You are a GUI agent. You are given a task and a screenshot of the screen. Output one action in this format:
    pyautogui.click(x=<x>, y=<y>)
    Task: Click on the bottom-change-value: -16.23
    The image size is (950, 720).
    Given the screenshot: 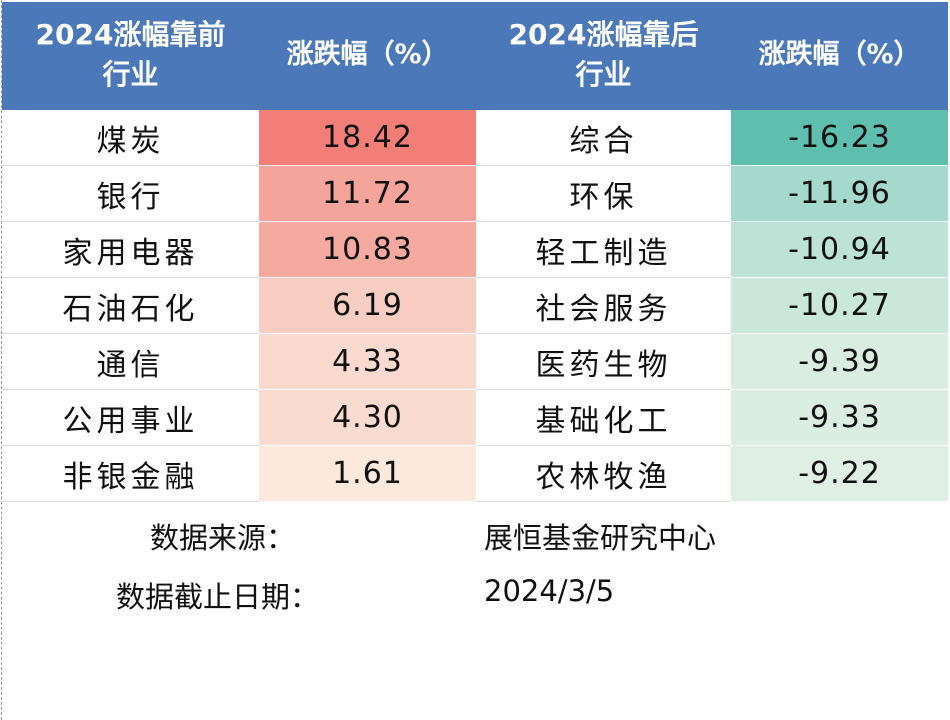 What is the action you would take?
    pyautogui.click(x=839, y=137)
    